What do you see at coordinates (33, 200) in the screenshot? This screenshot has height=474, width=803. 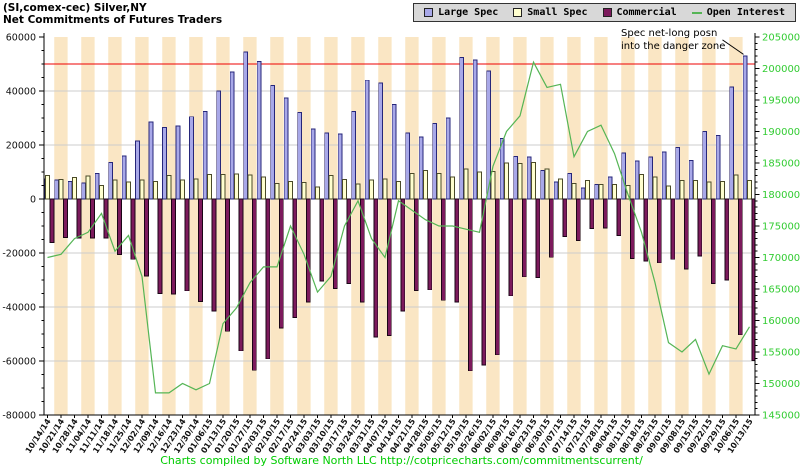 I see `svg-text: 0` at bounding box center [33, 200].